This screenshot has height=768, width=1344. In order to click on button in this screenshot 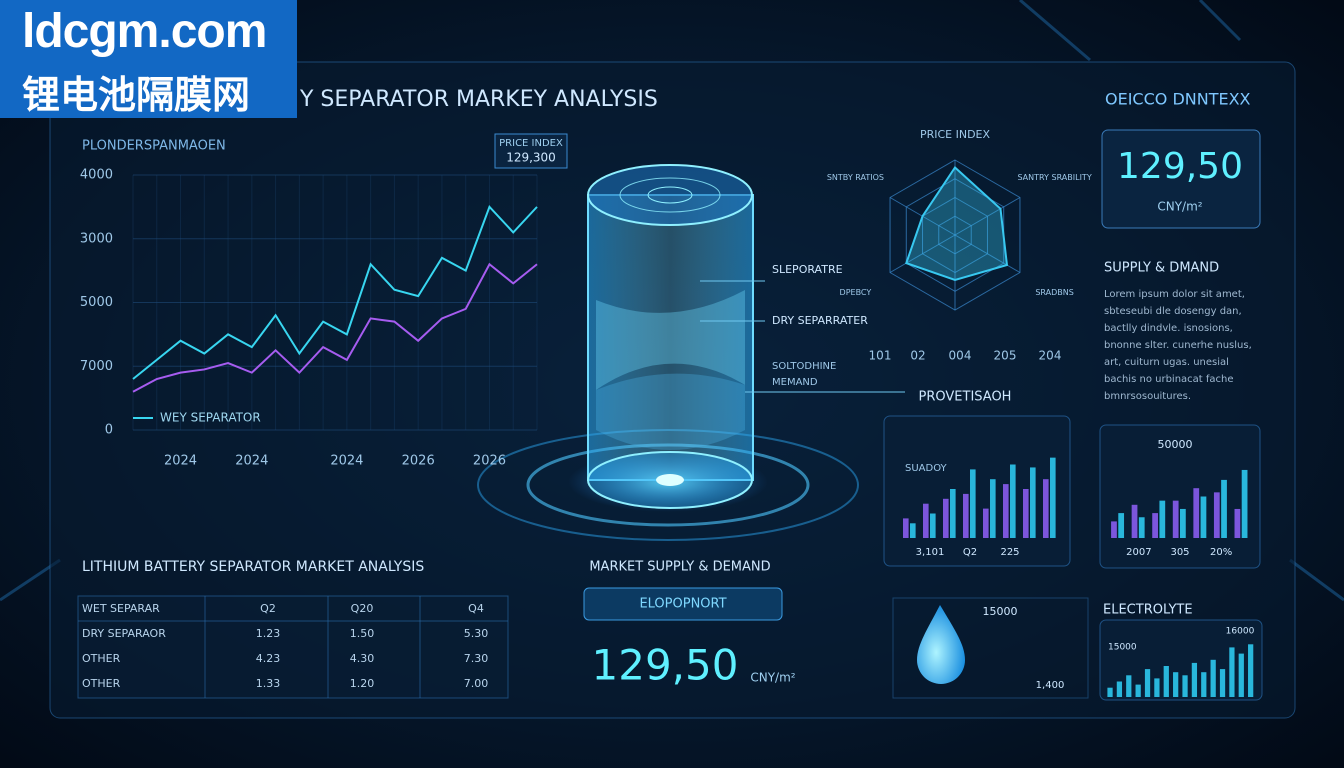, I will do `click(683, 604)`.